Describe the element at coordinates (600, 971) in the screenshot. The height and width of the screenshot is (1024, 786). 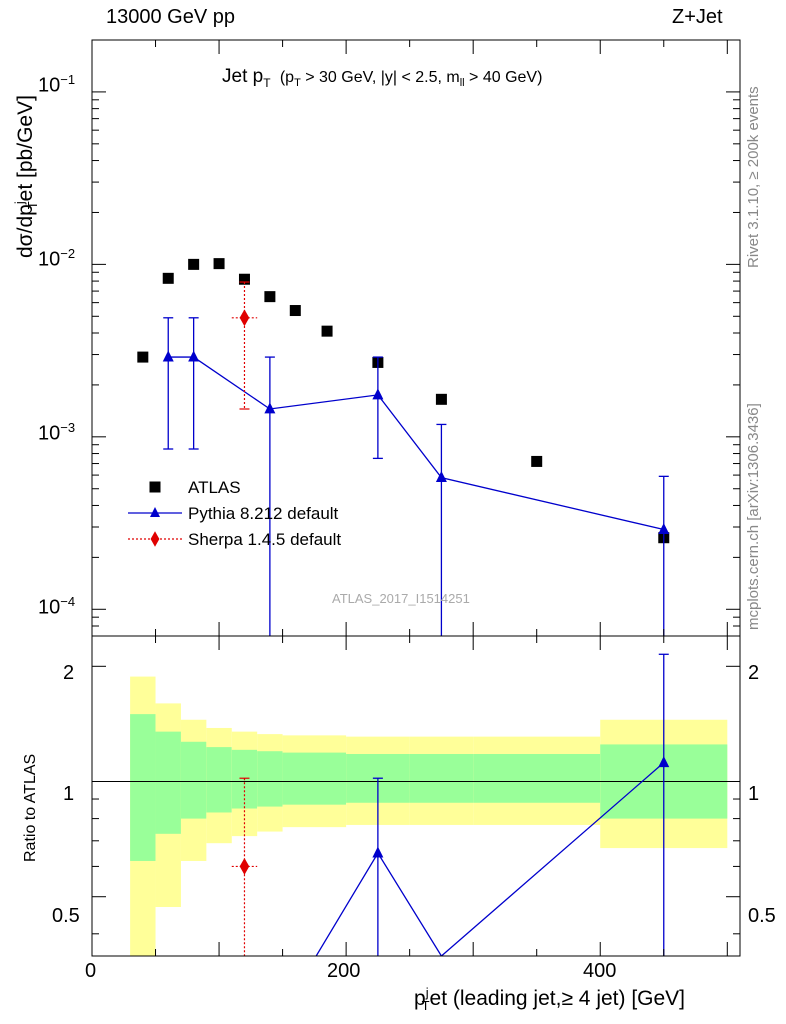
I see `x-tick-400: 400` at that location.